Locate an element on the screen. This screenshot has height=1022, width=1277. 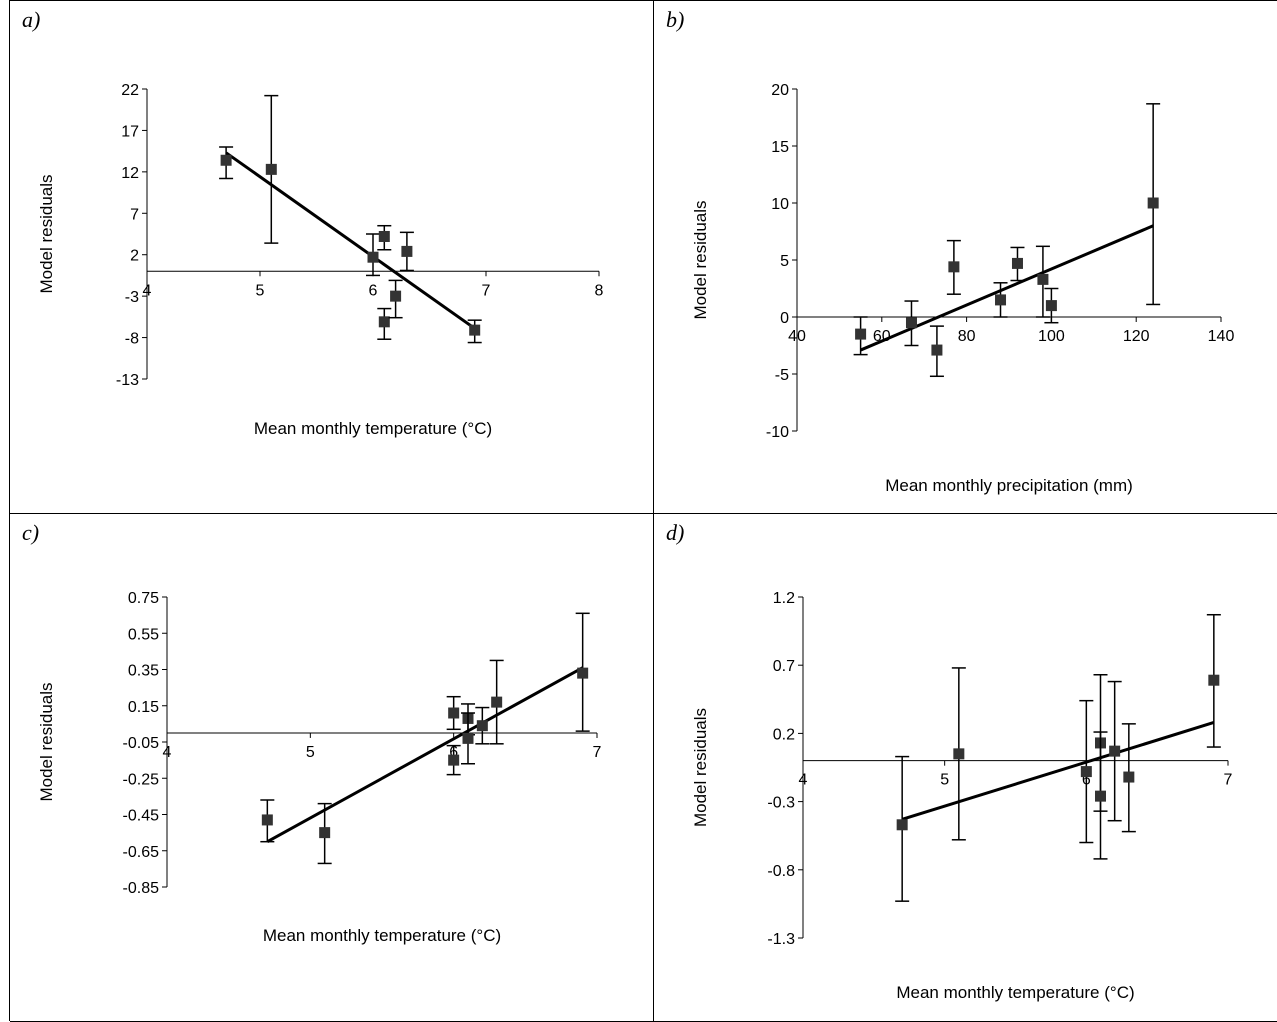
y-tick-label: 15 is located at coordinates (780, 147).